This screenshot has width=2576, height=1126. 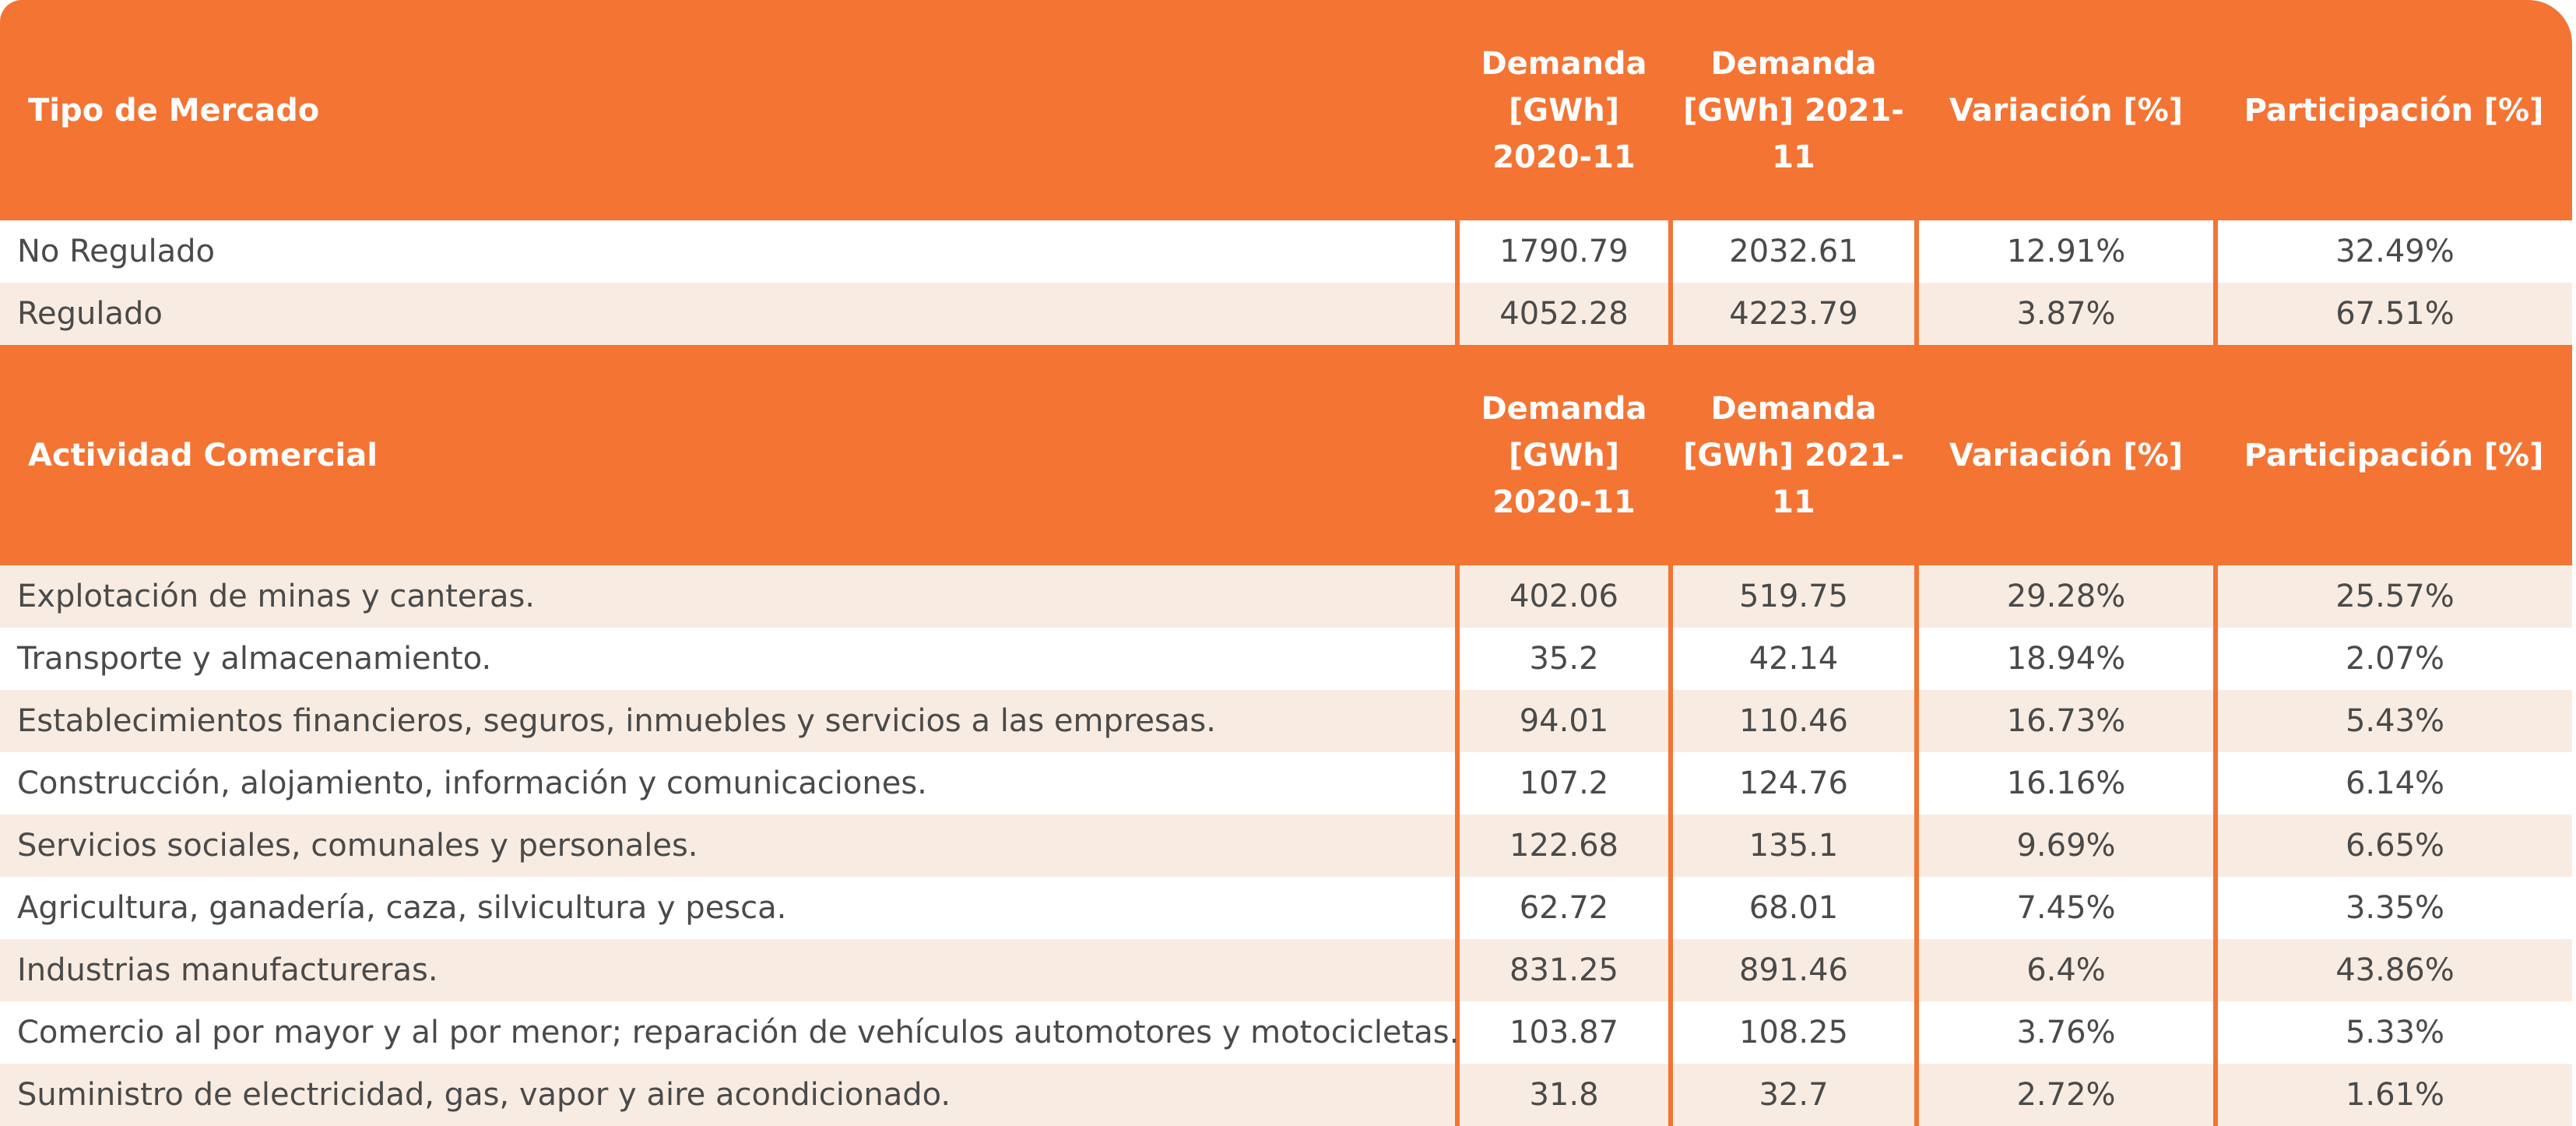 I want to click on variation-cell: 16.16%, so click(x=2065, y=783).